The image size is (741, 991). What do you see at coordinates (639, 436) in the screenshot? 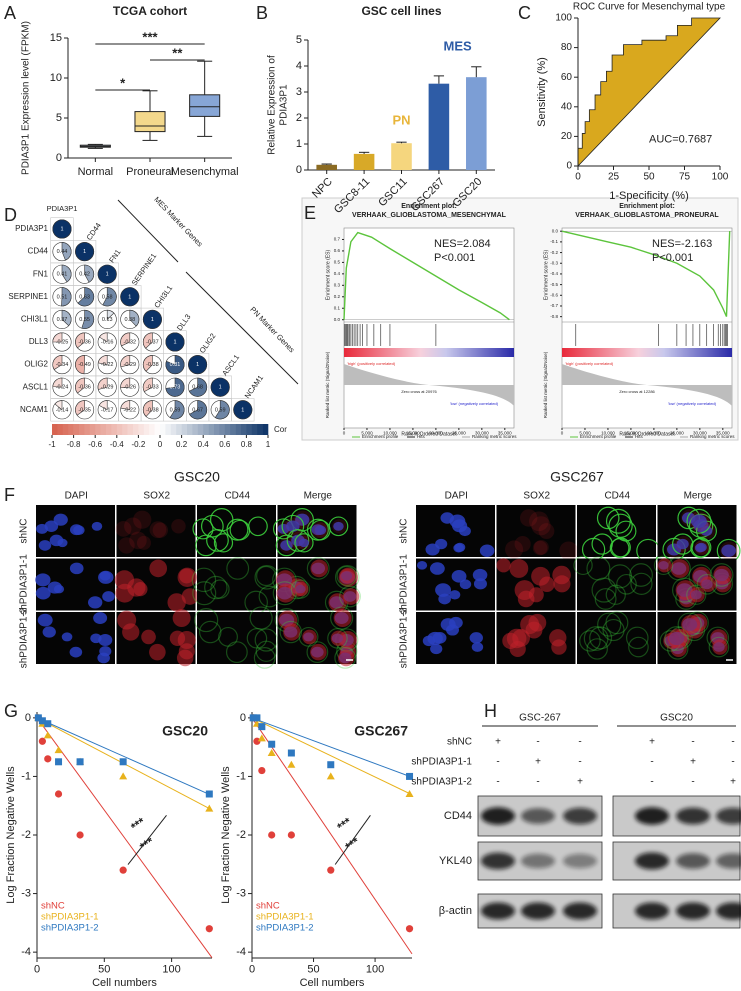
I see `legend-entry: Hits` at bounding box center [639, 436].